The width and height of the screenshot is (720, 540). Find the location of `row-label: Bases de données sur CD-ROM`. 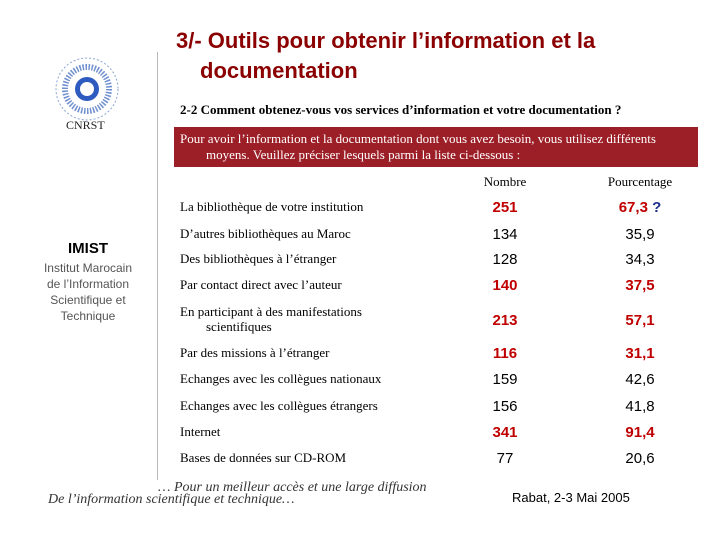

row-label: Bases de données sur CD-ROM is located at coordinates (263, 457).